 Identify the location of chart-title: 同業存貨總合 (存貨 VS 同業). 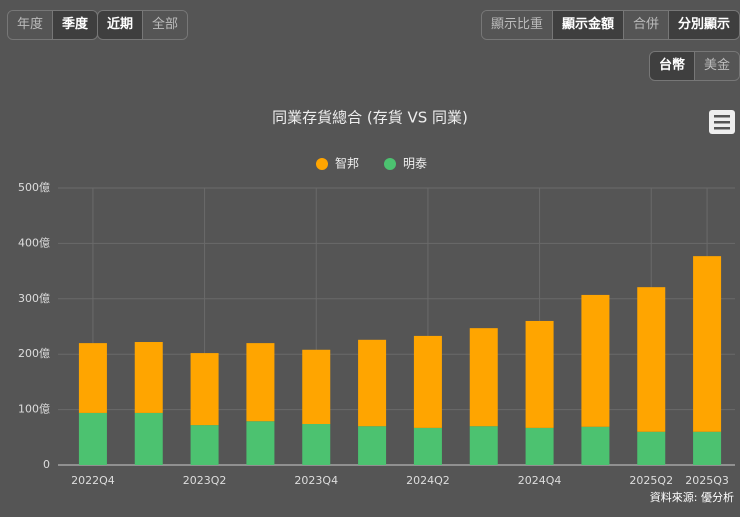
(370, 118).